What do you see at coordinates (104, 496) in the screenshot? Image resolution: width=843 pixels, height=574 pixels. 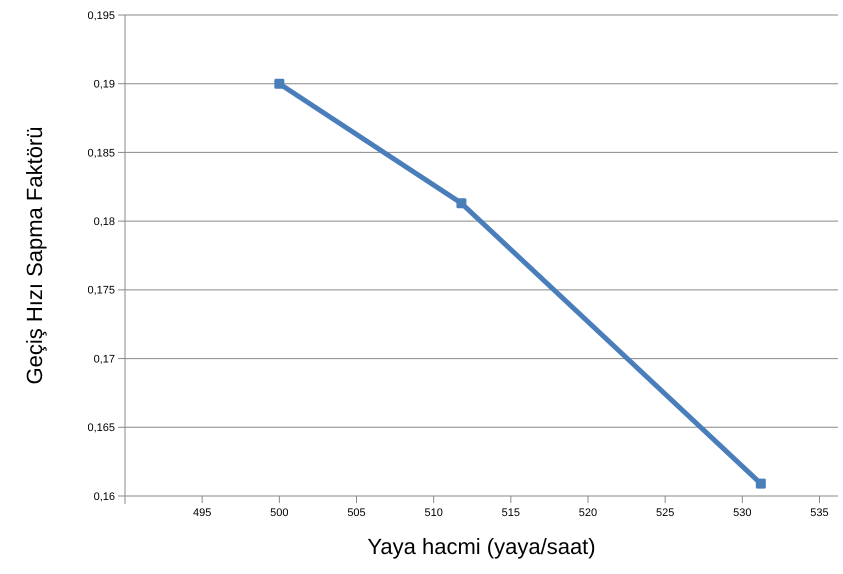 I see `y-tick-label: 0,16` at bounding box center [104, 496].